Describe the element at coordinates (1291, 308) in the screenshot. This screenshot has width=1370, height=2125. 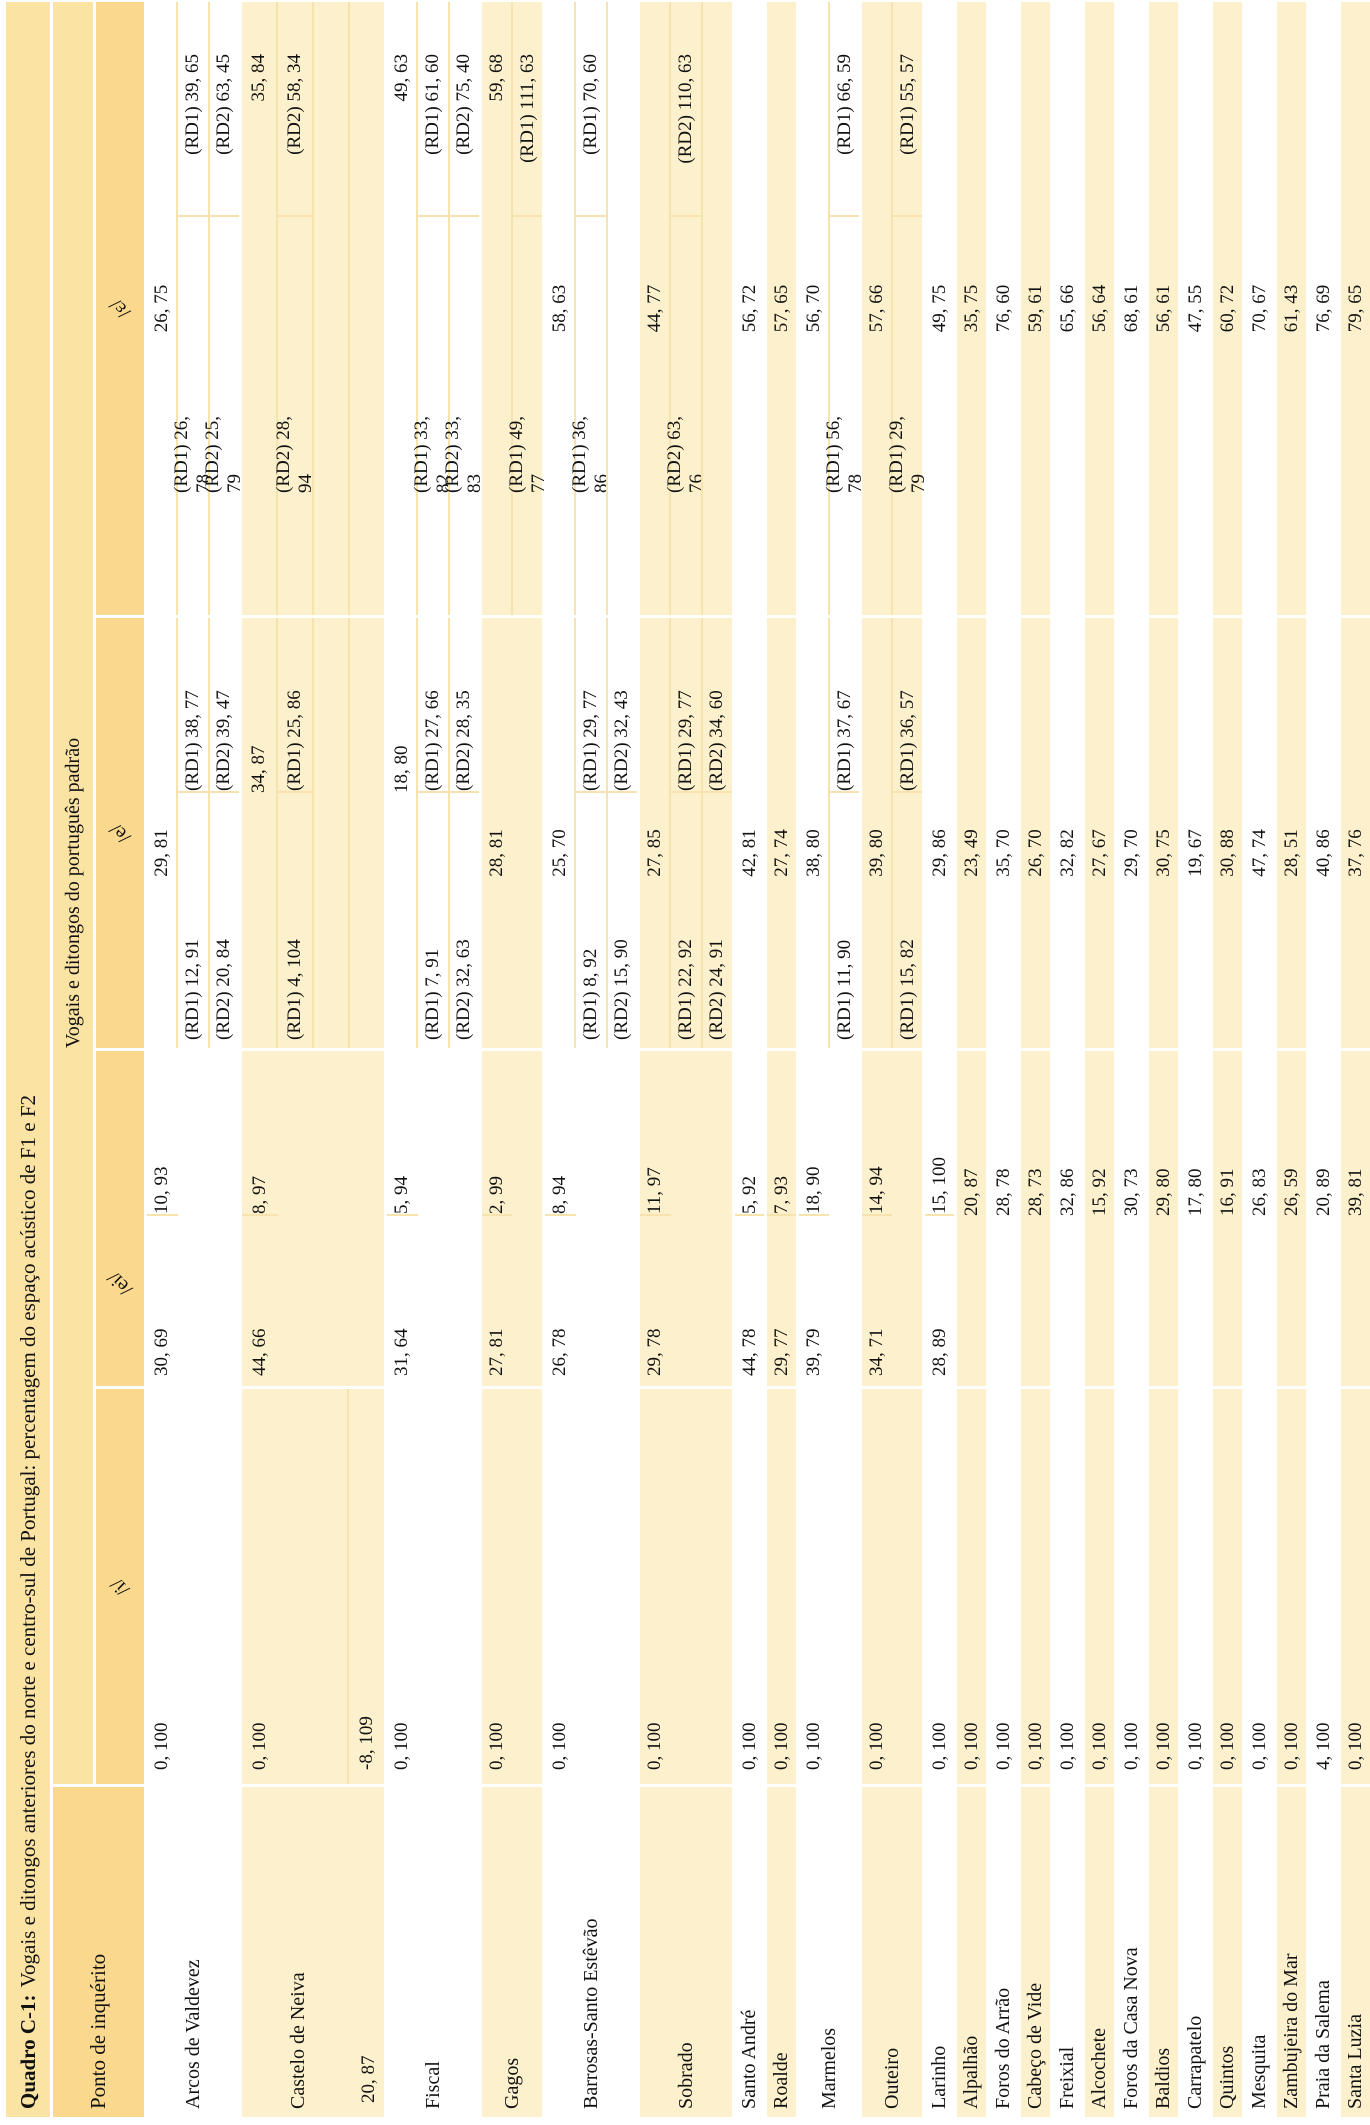
I see `value-cell: 61, 43` at that location.